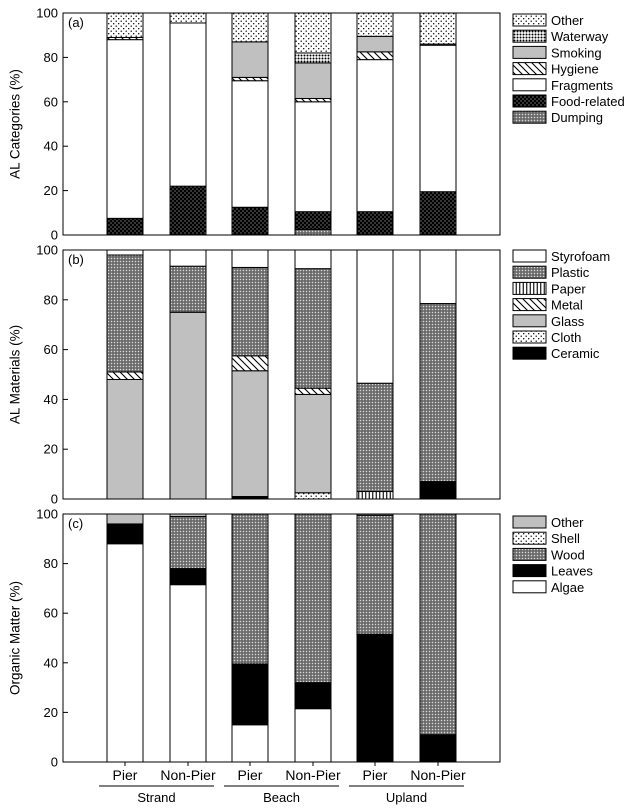 The width and height of the screenshot is (634, 811). What do you see at coordinates (156, 797) in the screenshot?
I see `group-label-strand: Strand` at bounding box center [156, 797].